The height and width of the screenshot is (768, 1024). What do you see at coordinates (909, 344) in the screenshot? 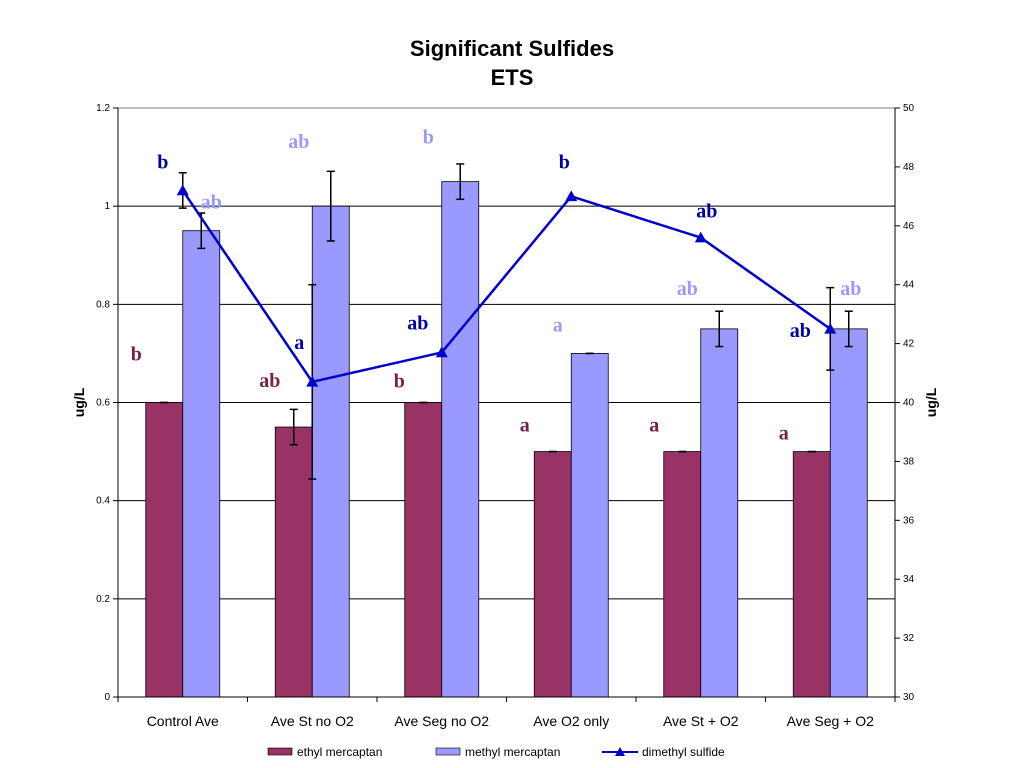
I see `right-tick-label: 42` at bounding box center [909, 344].